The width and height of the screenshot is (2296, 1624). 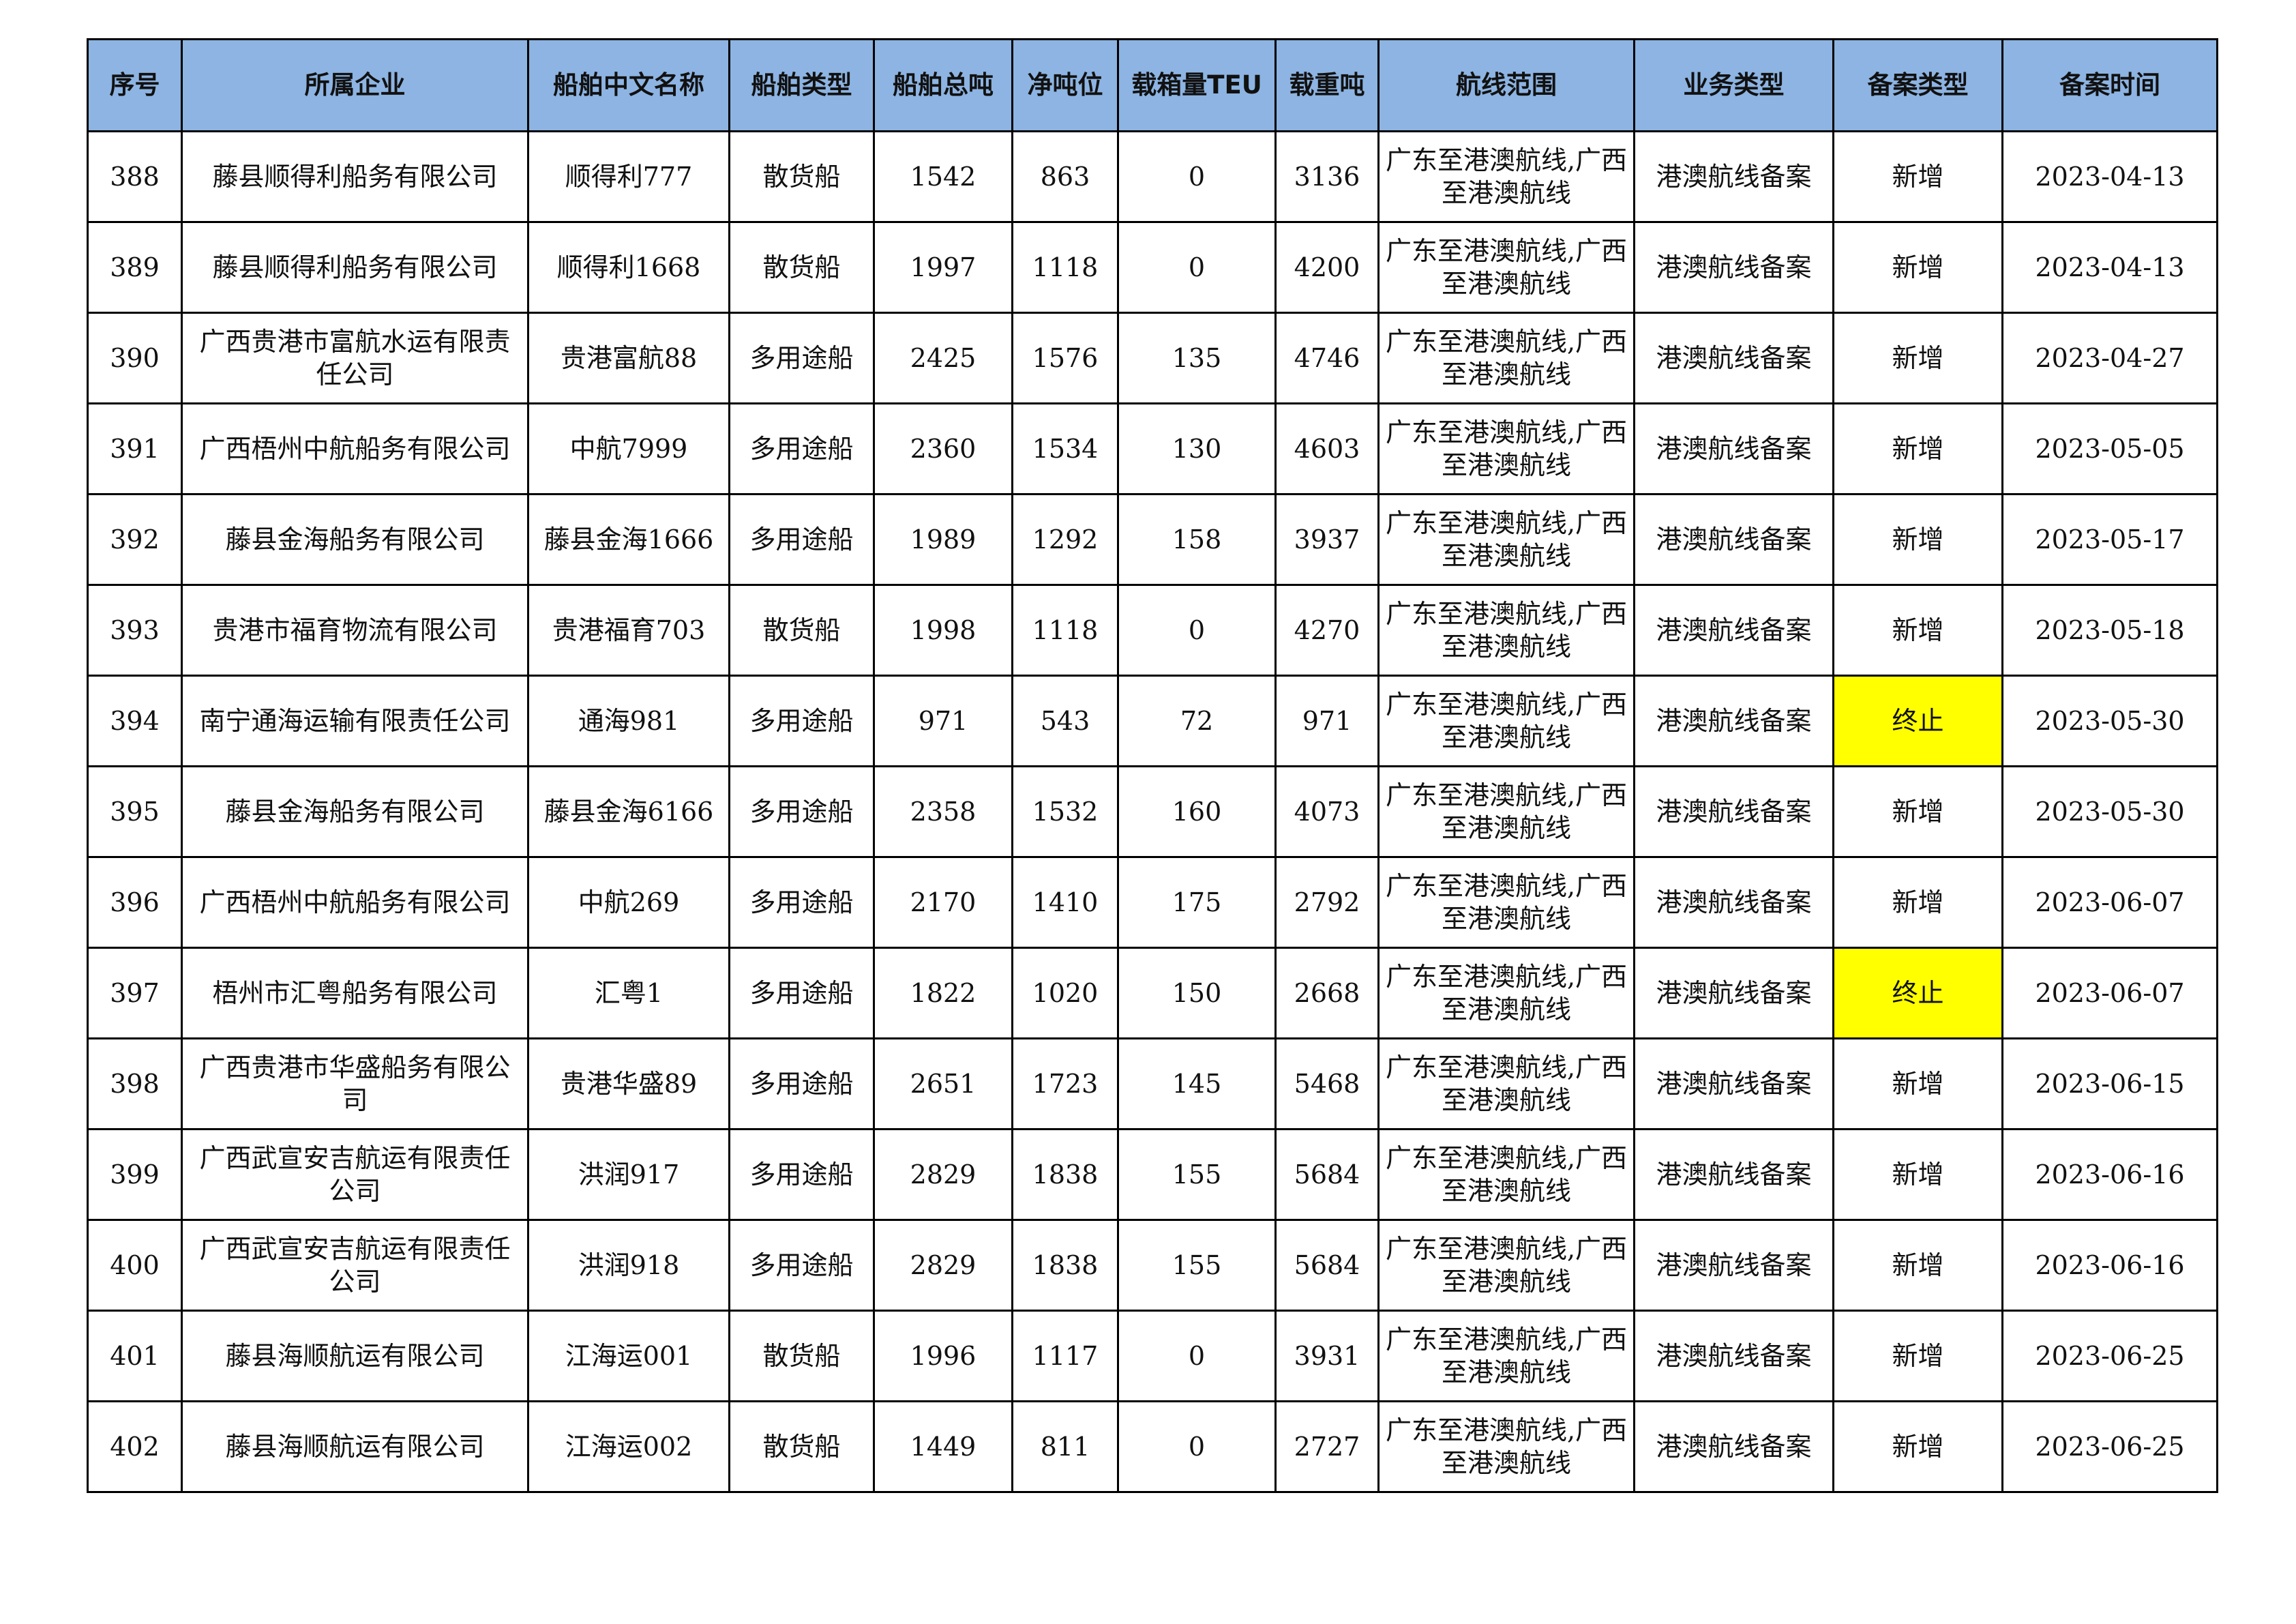 I want to click on cell-gross-tonnage: 2829, so click(x=943, y=1265).